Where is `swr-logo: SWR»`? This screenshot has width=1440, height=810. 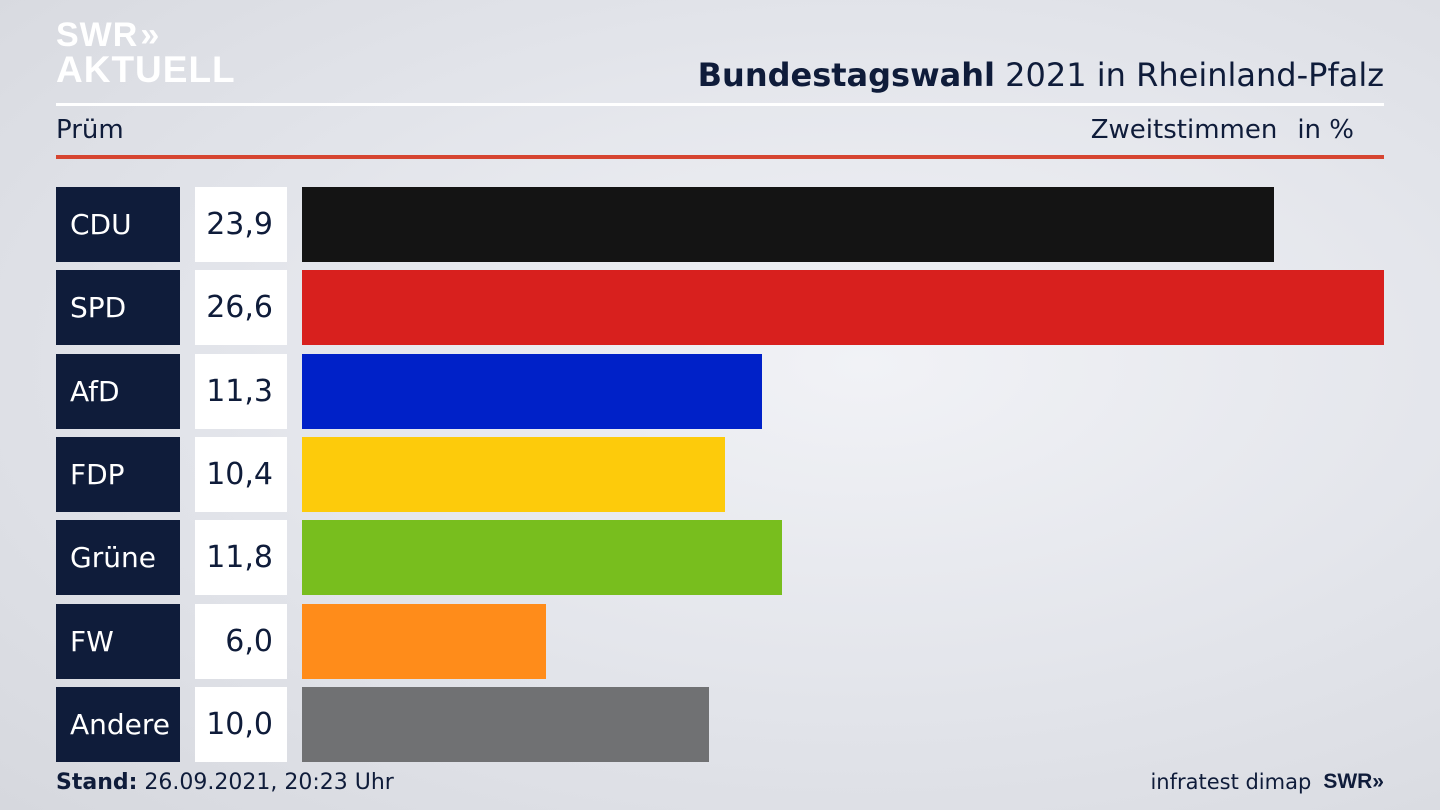
swr-logo: SWR» is located at coordinates (1353, 781).